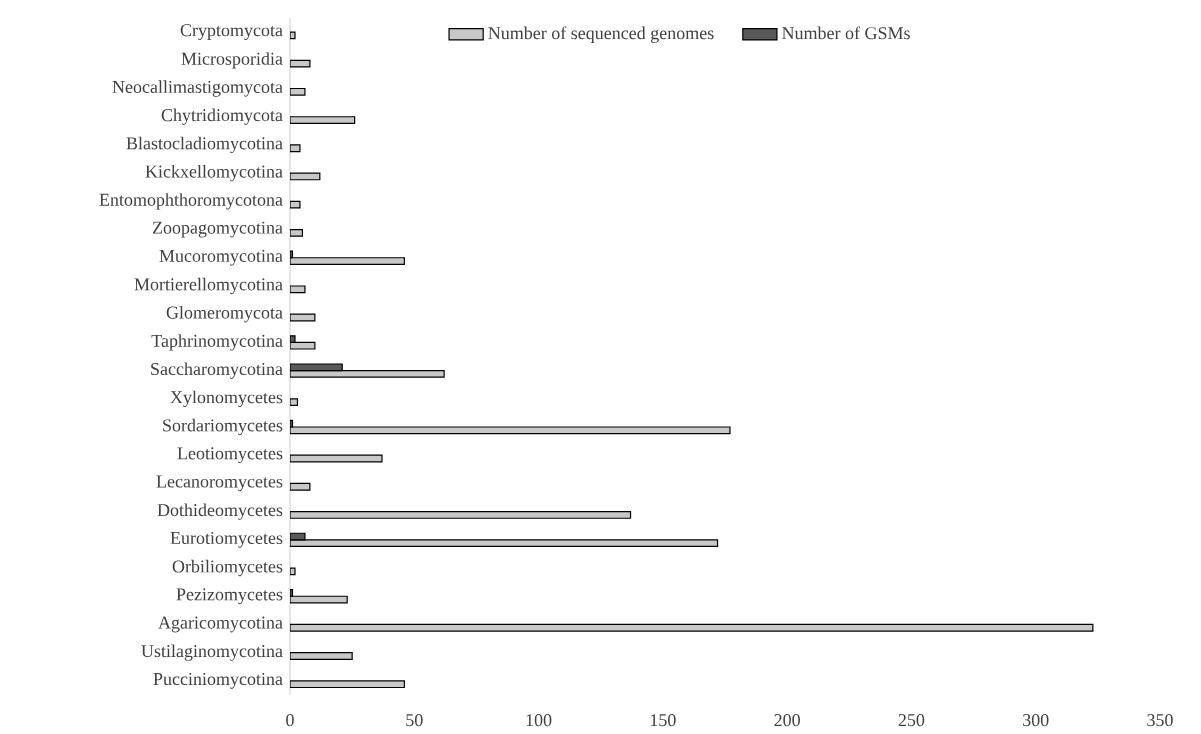 The width and height of the screenshot is (1201, 734). What do you see at coordinates (204, 145) in the screenshot?
I see `y-tick-label: Blastocladiomycotina` at bounding box center [204, 145].